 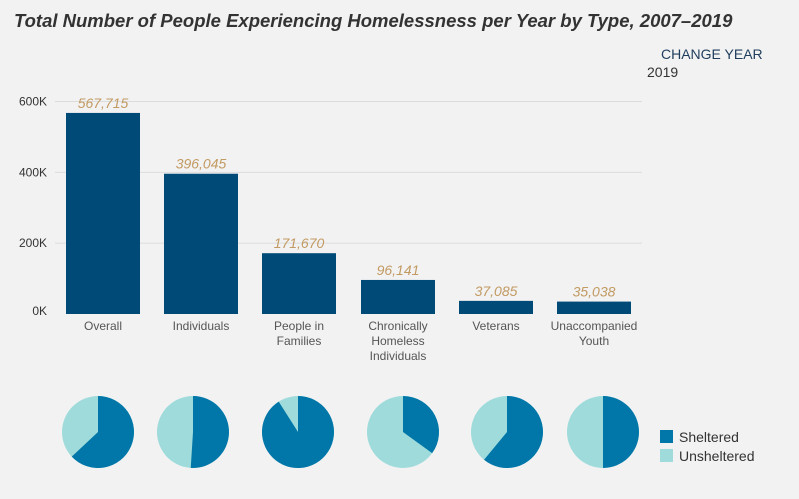 I want to click on legend-swatch-unsheltered, so click(x=666, y=455).